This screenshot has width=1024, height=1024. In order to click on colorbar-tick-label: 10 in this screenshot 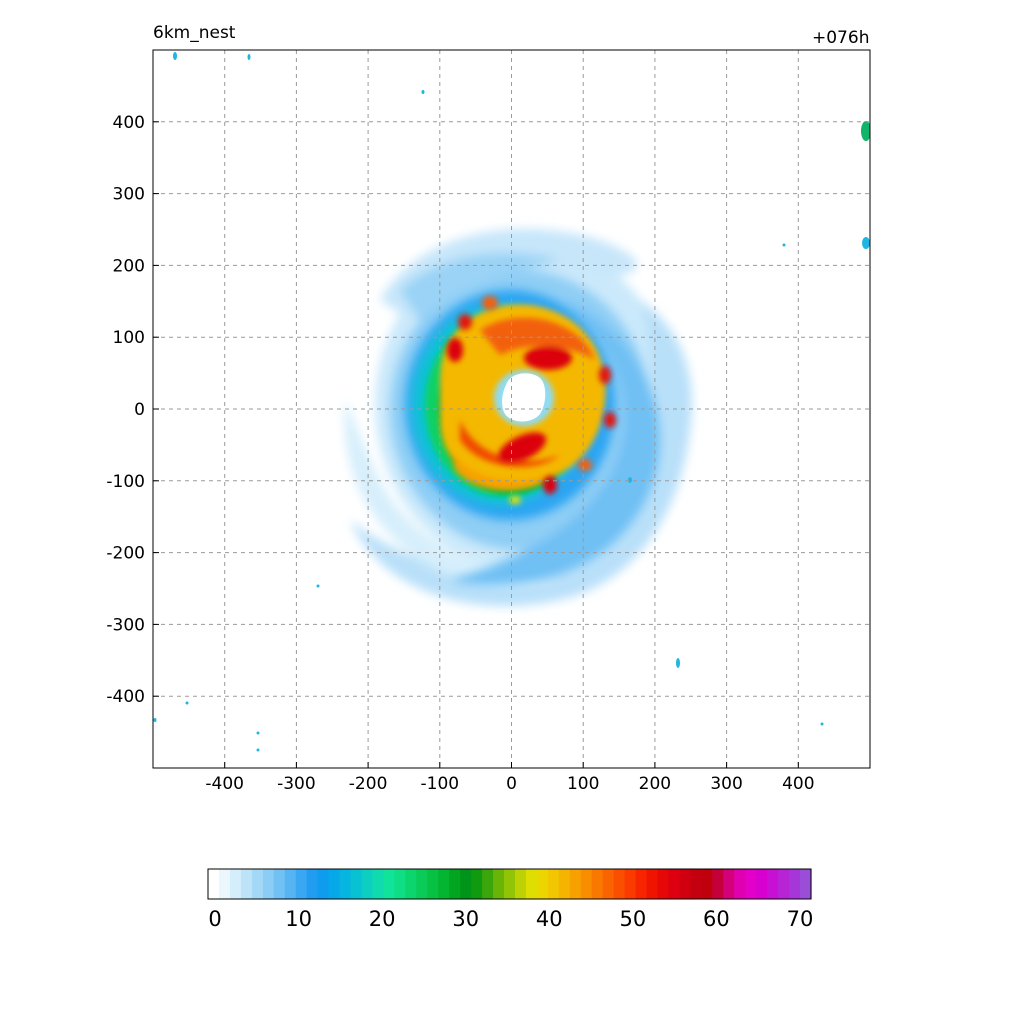, I will do `click(298, 919)`.